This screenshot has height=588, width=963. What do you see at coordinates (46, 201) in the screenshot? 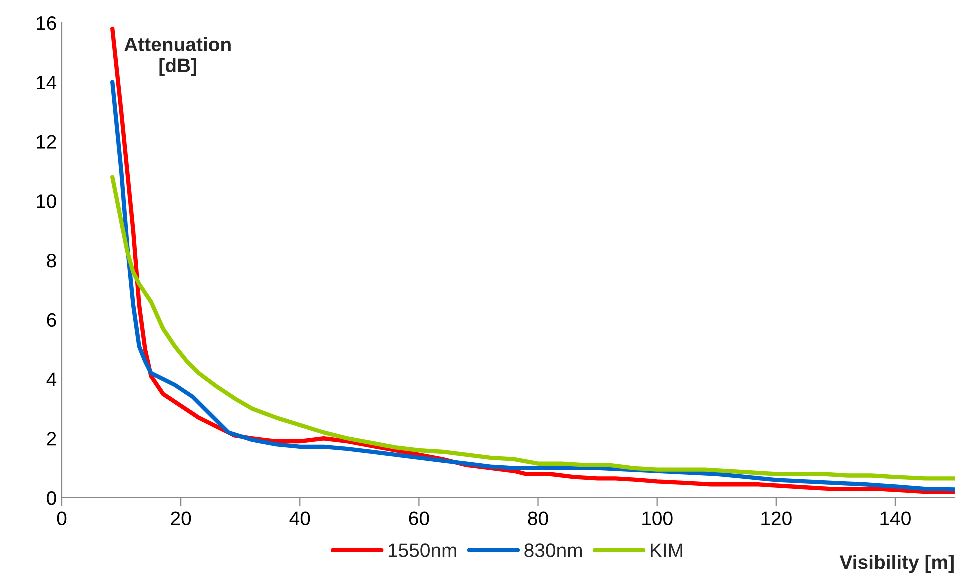
I see `y-tick-label: 10` at bounding box center [46, 201].